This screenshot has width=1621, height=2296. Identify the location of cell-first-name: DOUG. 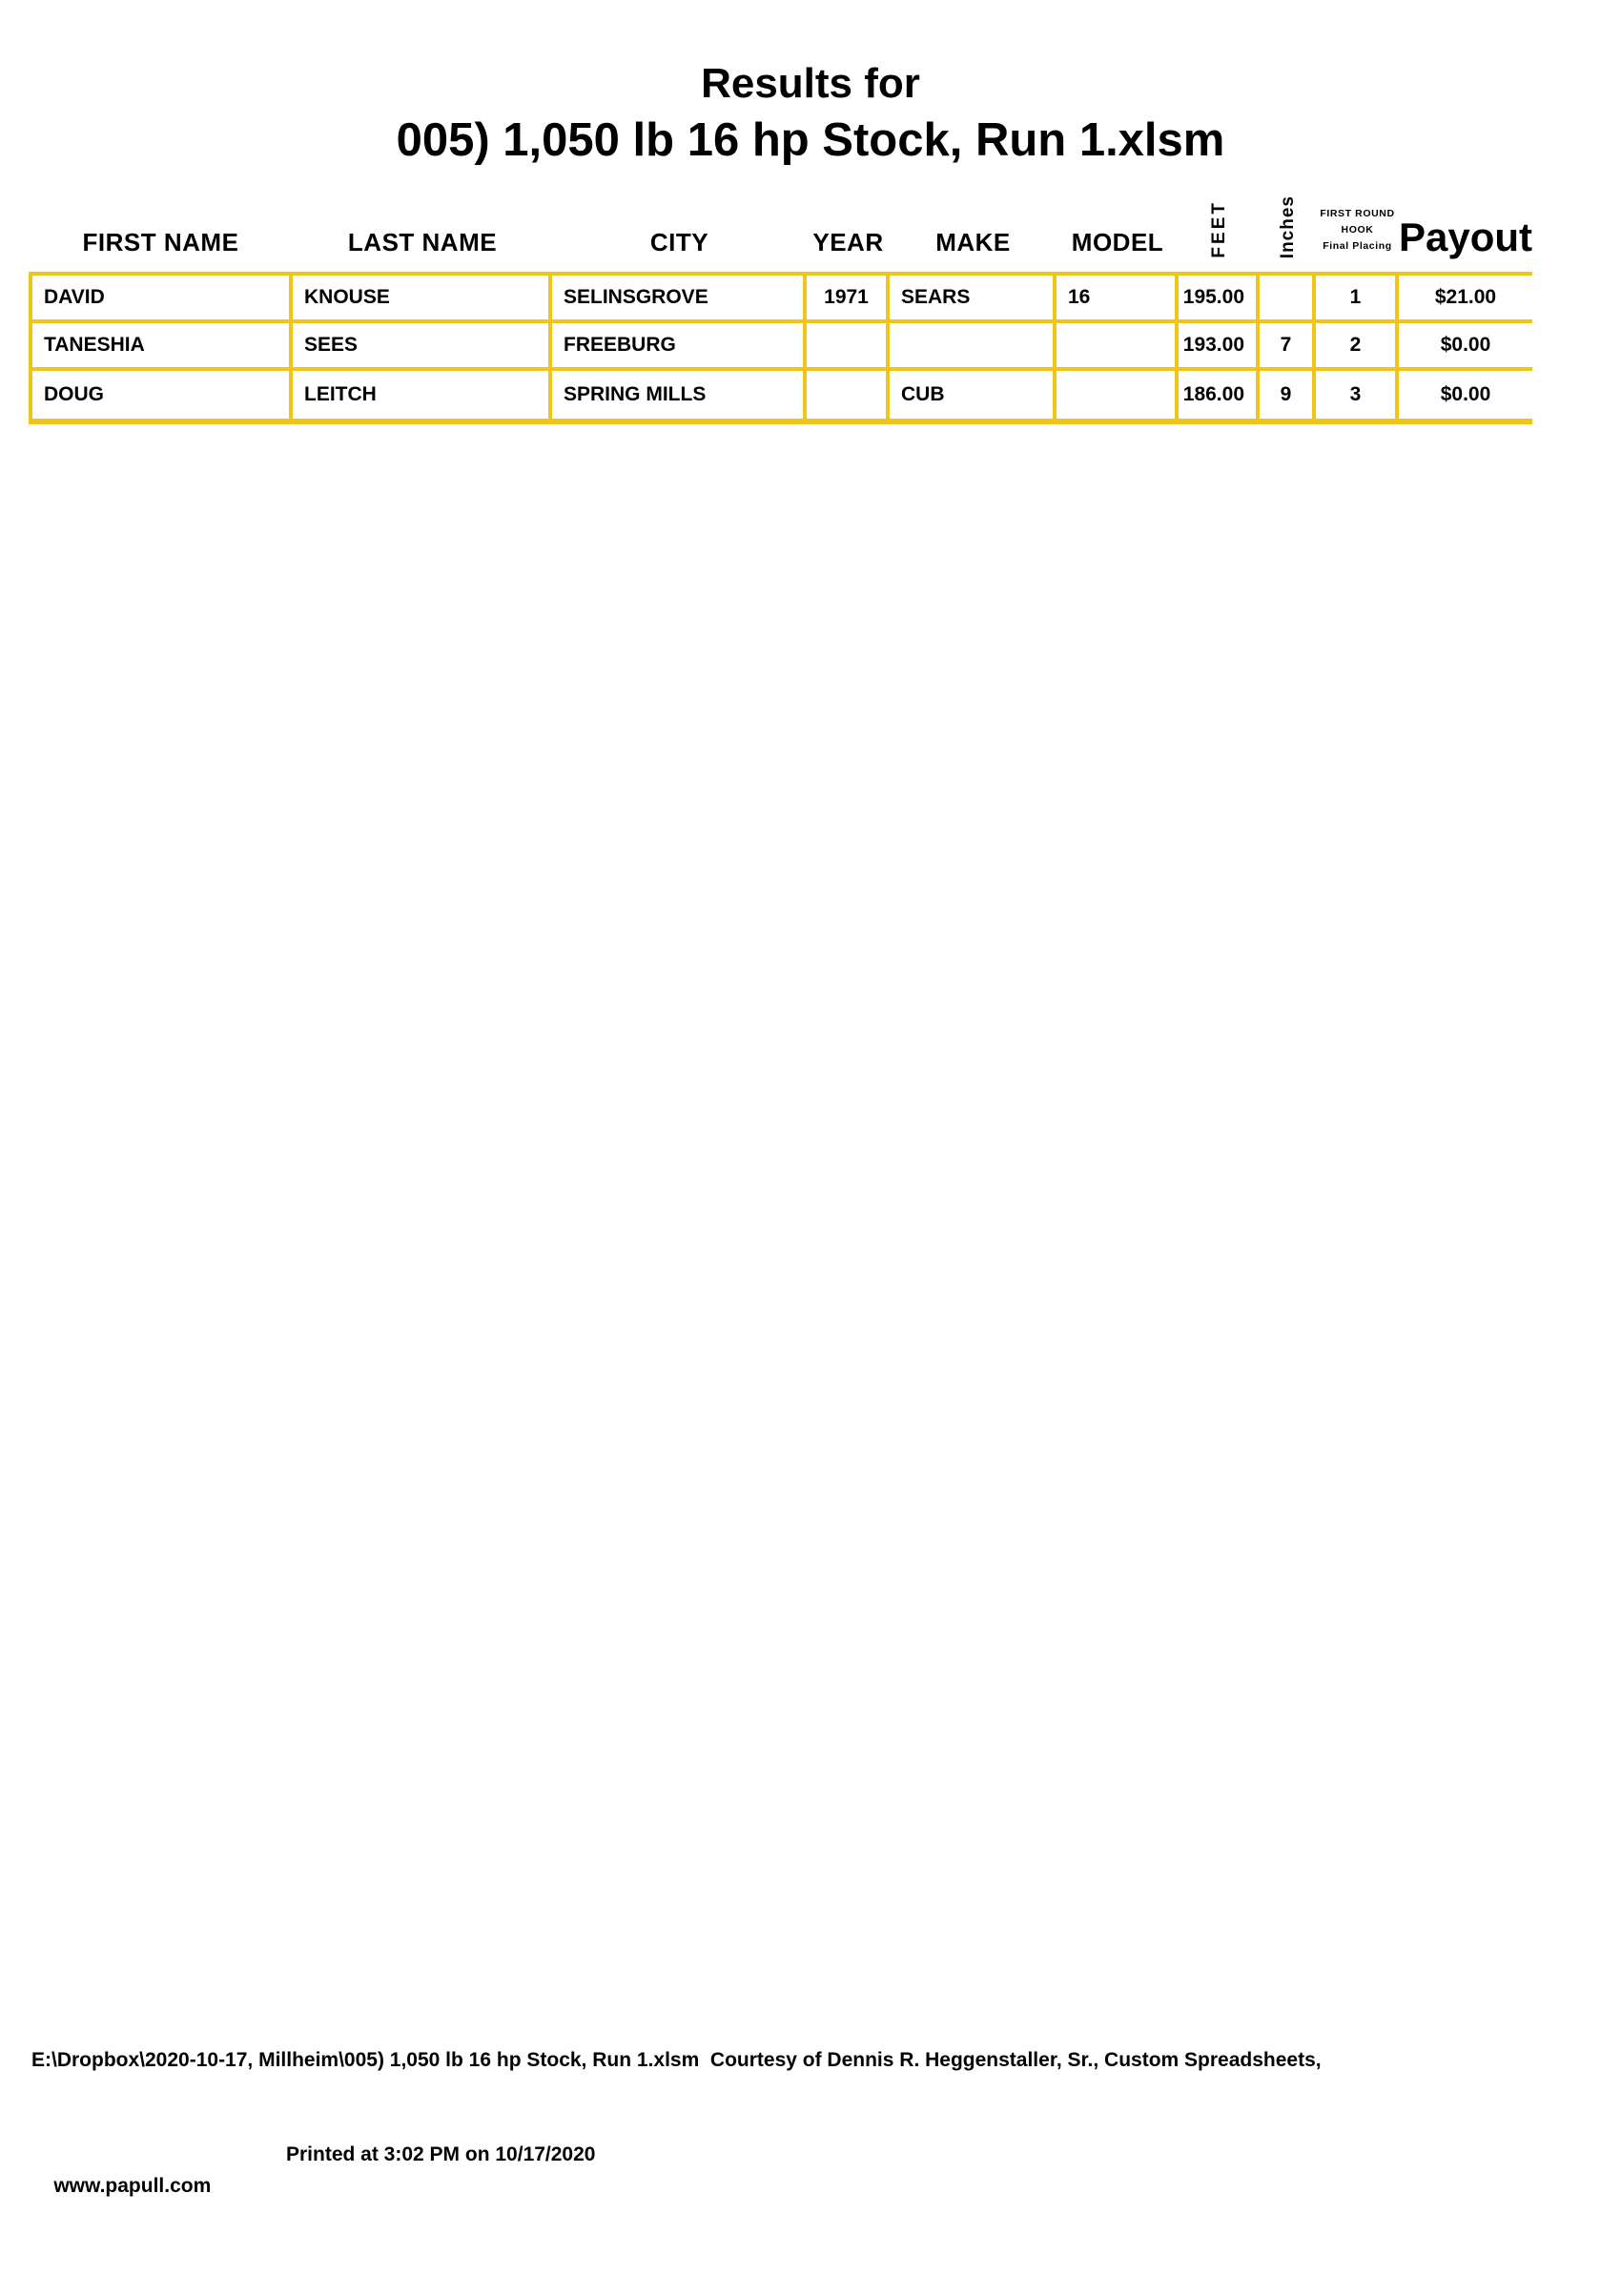
(161, 395).